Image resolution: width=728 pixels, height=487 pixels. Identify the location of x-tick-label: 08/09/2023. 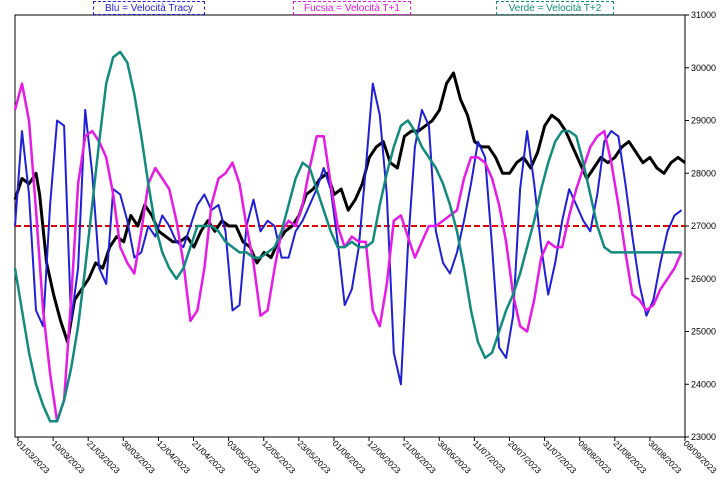
(700, 456).